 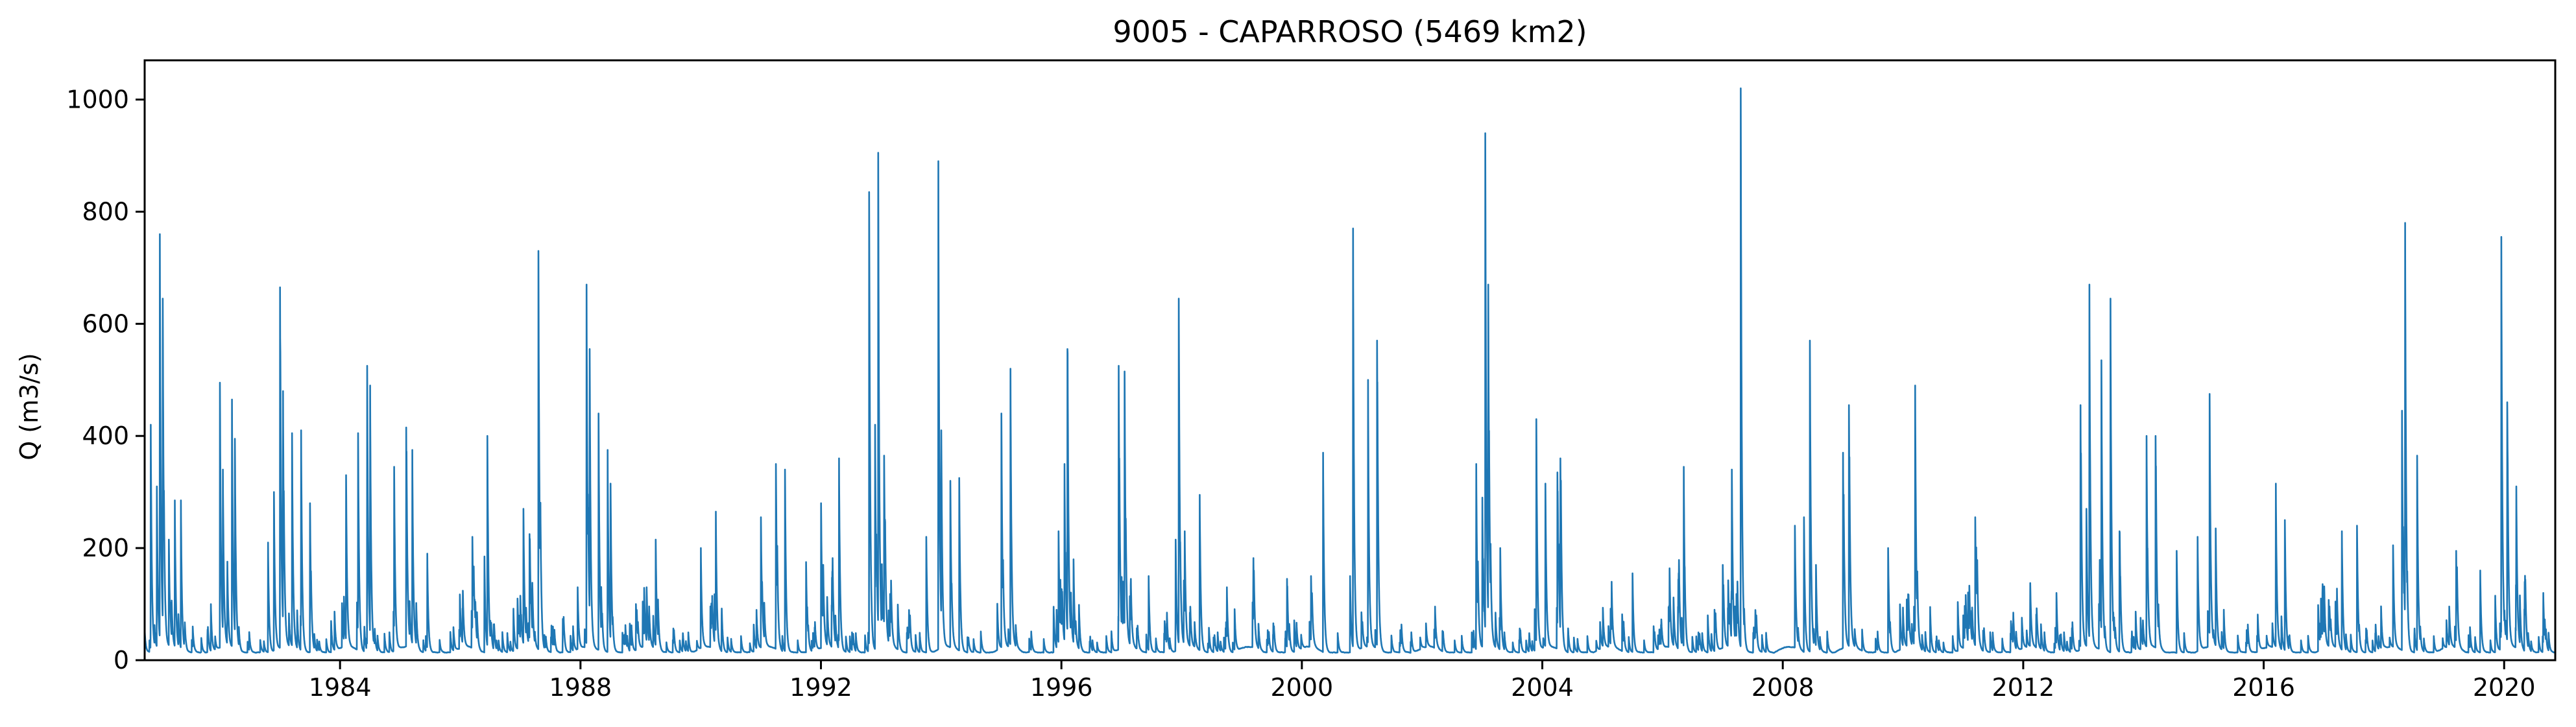 What do you see at coordinates (2263, 687) in the screenshot?
I see `x-tick-label: 2016` at bounding box center [2263, 687].